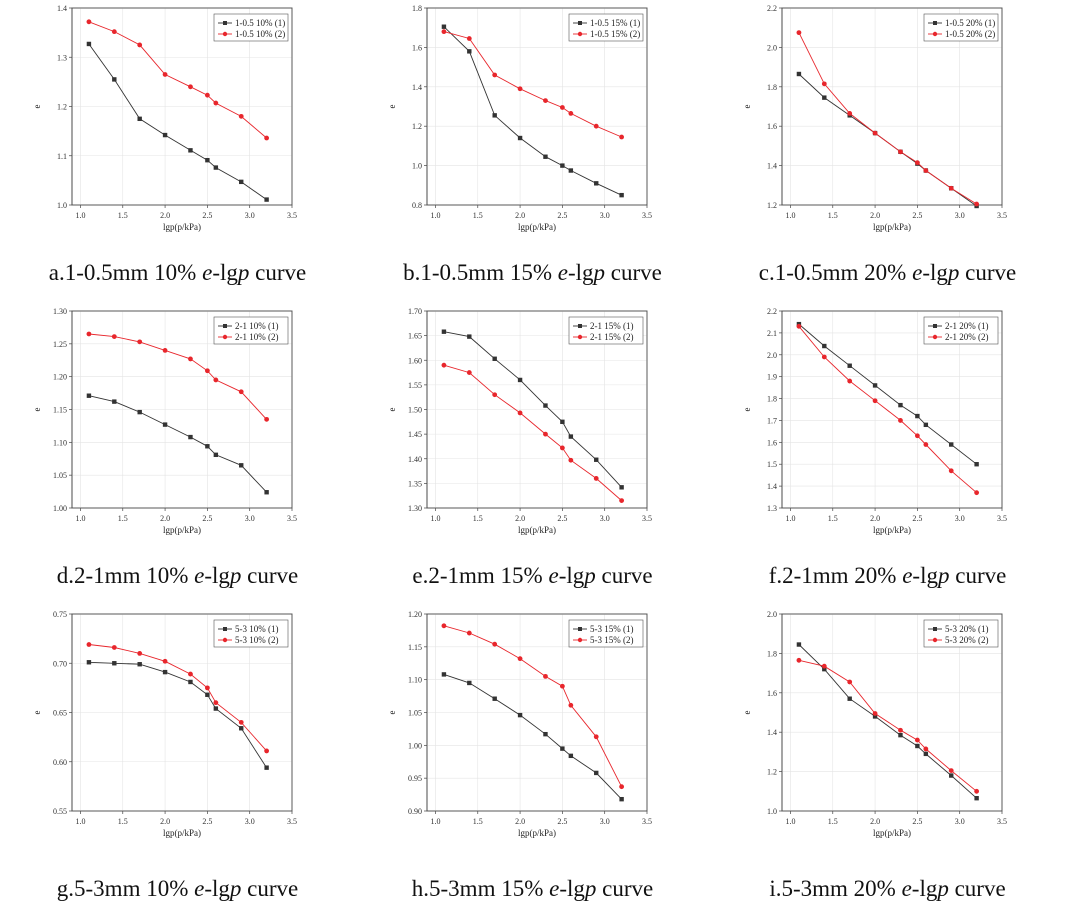 The image size is (1065, 909). I want to click on y-tick-label: 2.1, so click(772, 333).